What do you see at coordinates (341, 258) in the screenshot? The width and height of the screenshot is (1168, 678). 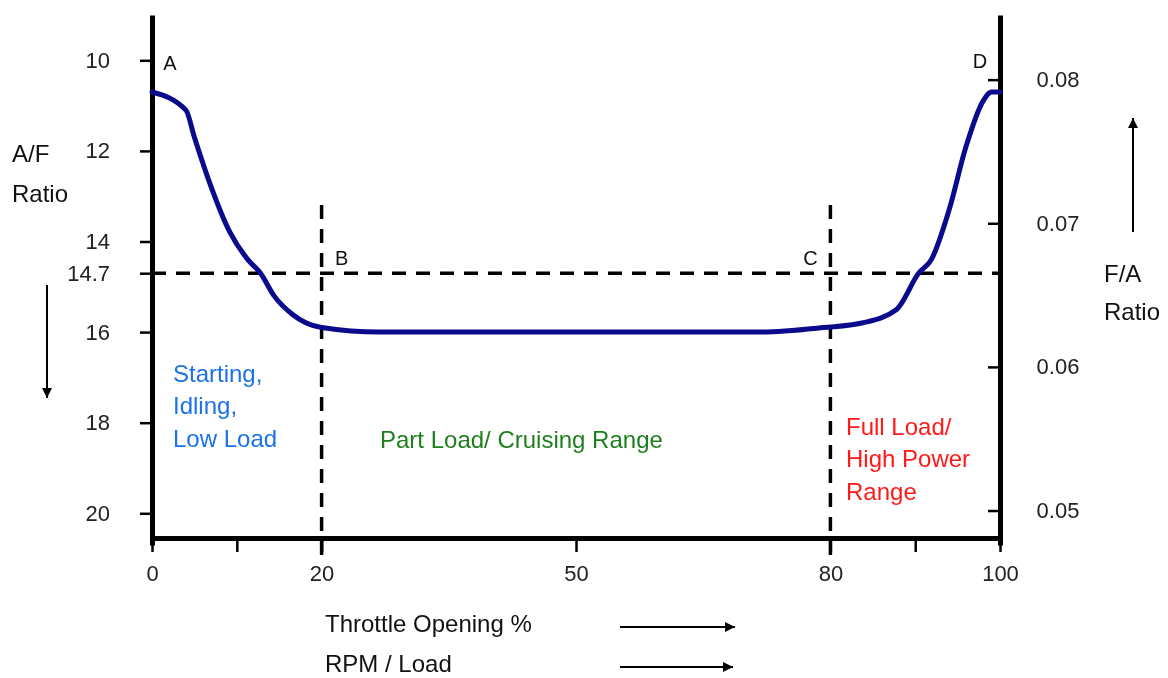 I see `annotation: B` at bounding box center [341, 258].